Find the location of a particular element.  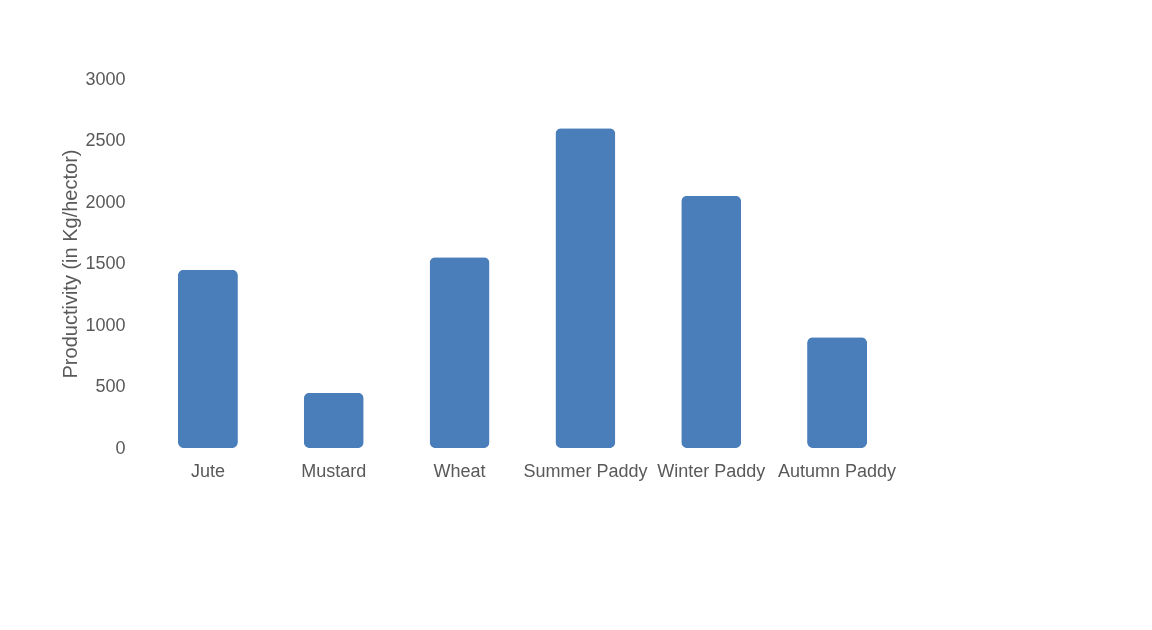

x-tick-label: Mustard is located at coordinates (334, 470).